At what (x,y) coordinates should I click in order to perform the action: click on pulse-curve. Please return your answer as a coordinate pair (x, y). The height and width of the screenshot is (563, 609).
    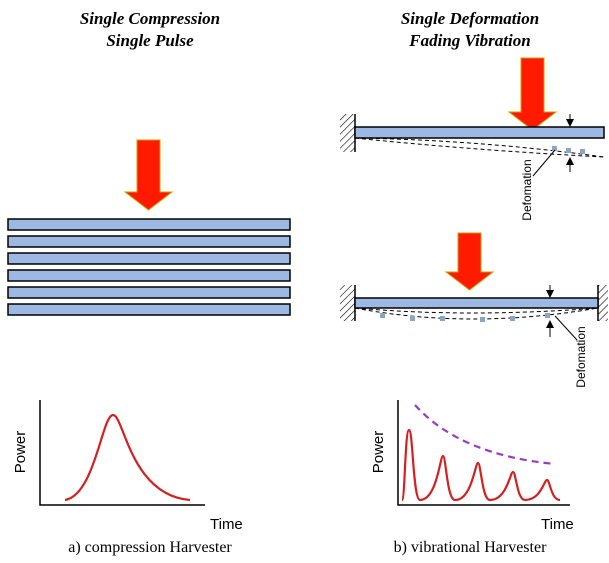
    Looking at the image, I should click on (127, 457).